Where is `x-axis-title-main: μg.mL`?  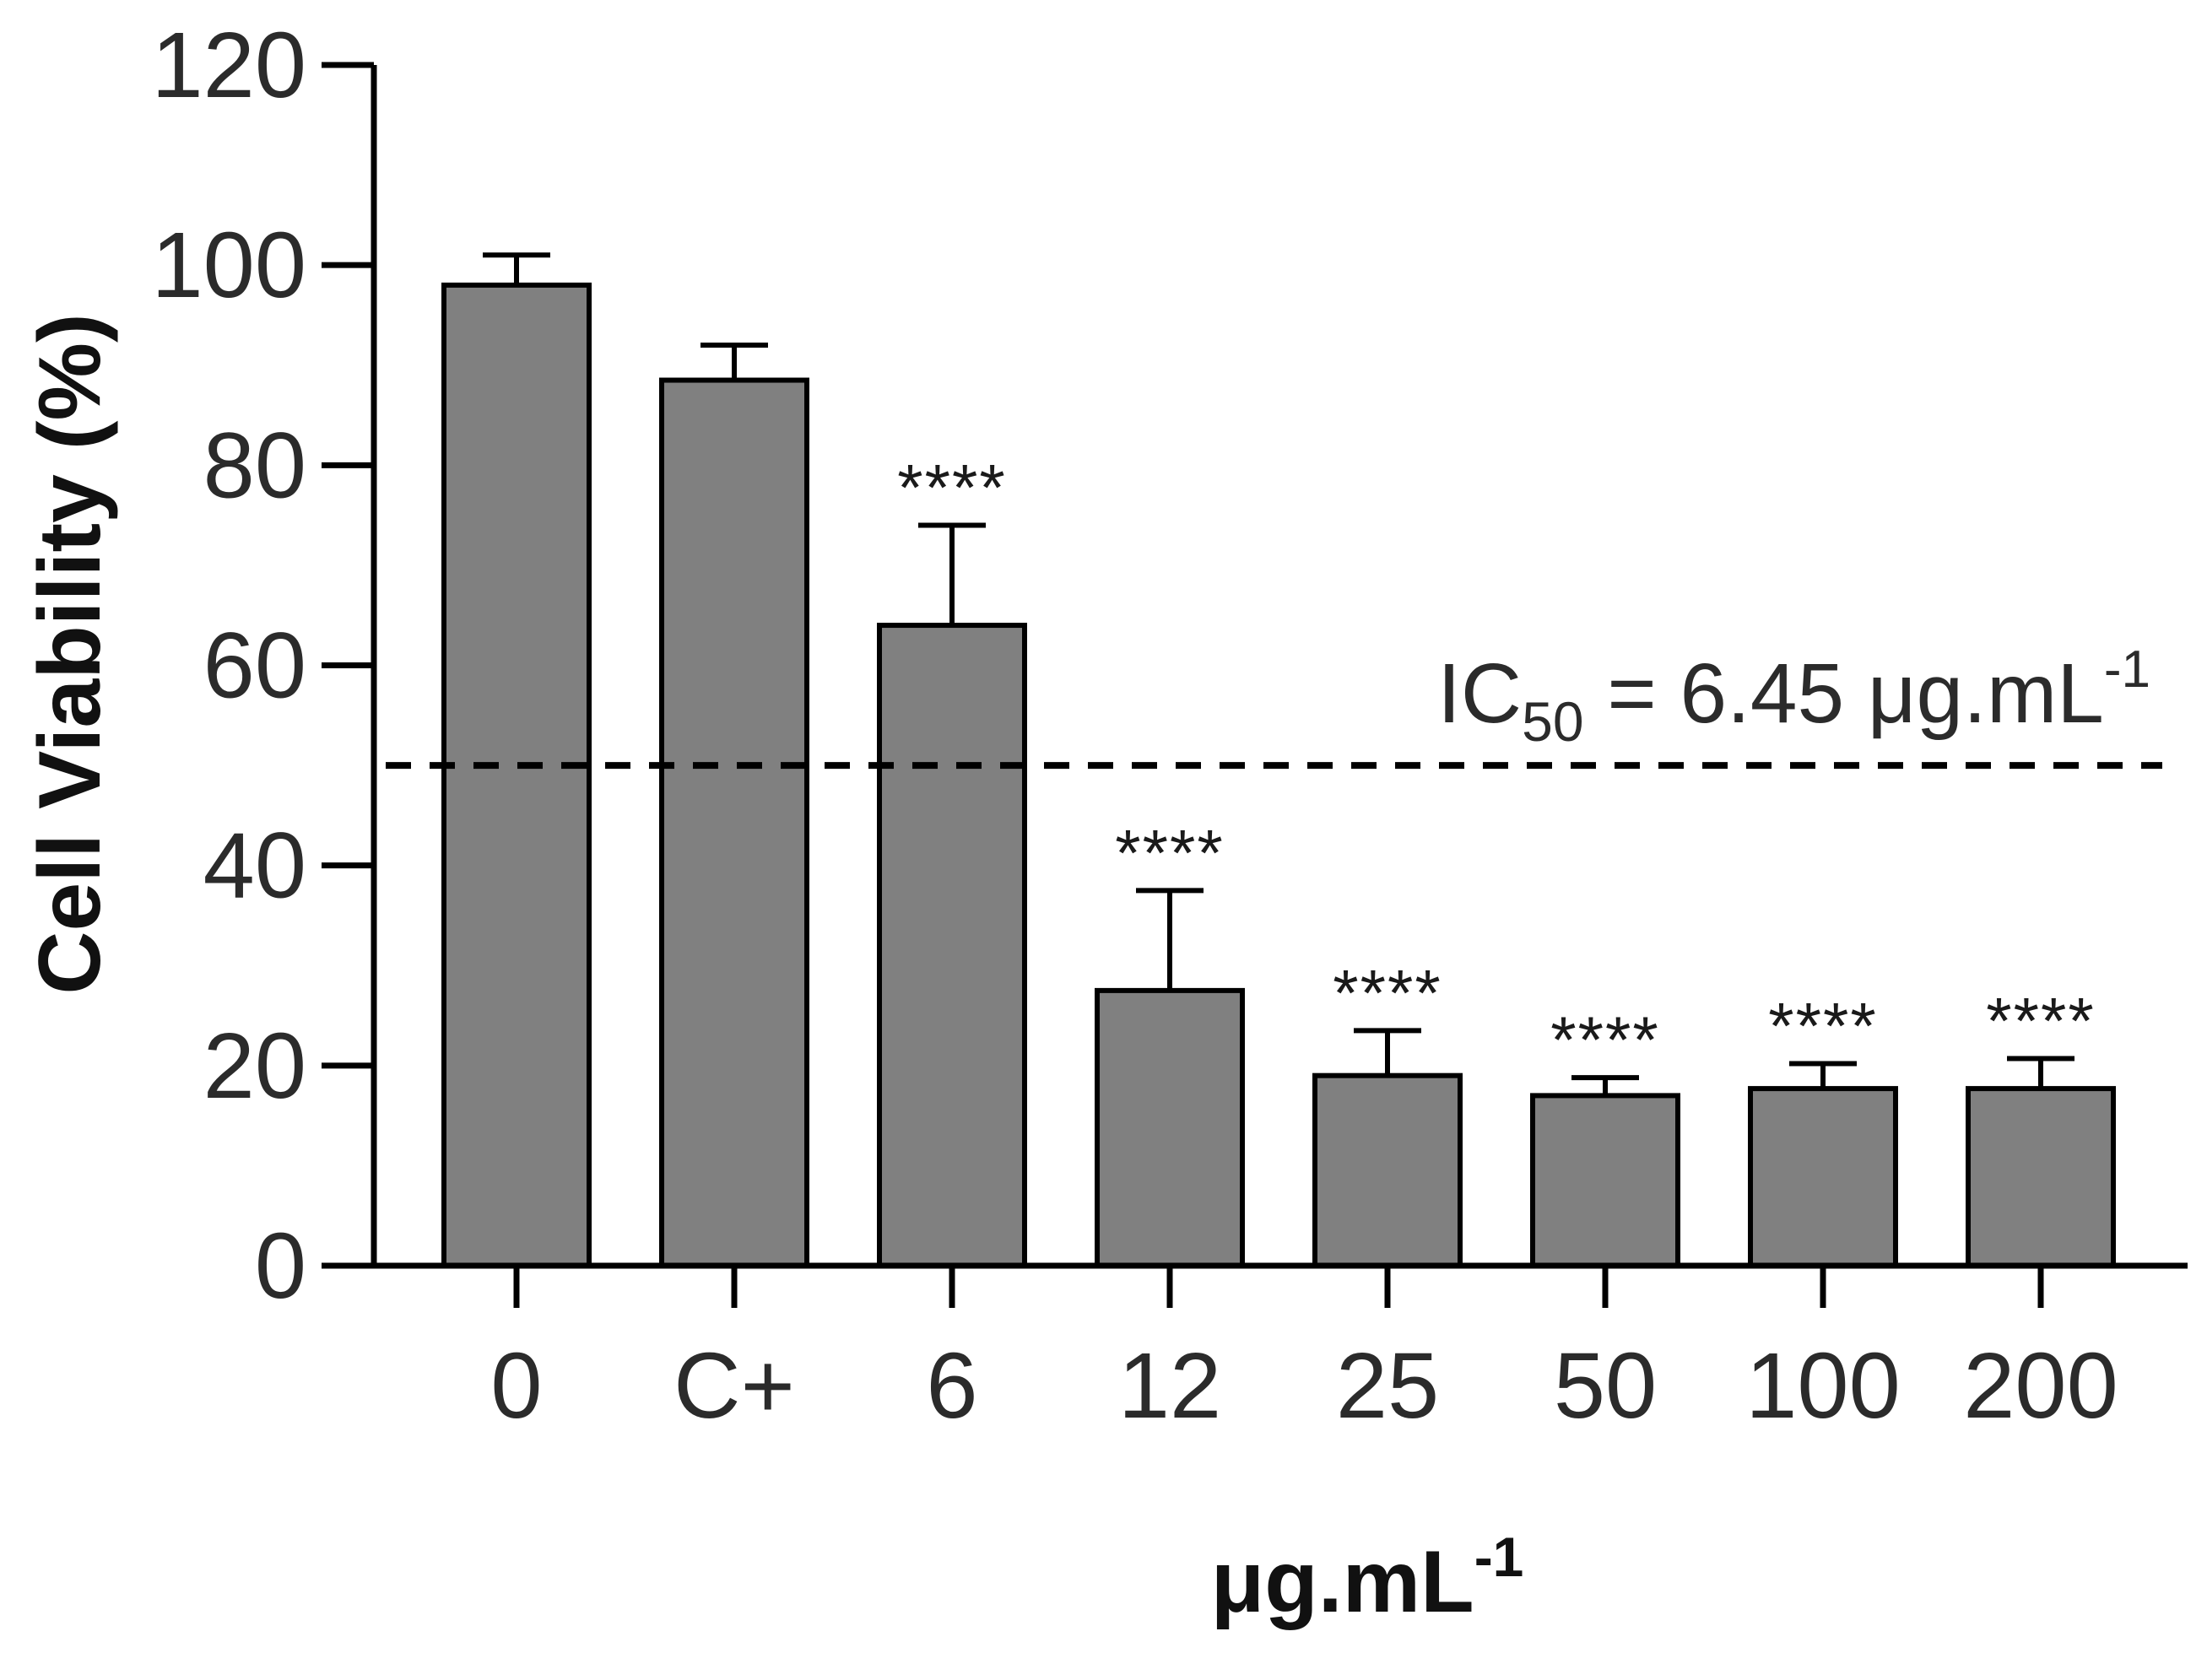 x-axis-title-main: μg.mL is located at coordinates (1342, 1582).